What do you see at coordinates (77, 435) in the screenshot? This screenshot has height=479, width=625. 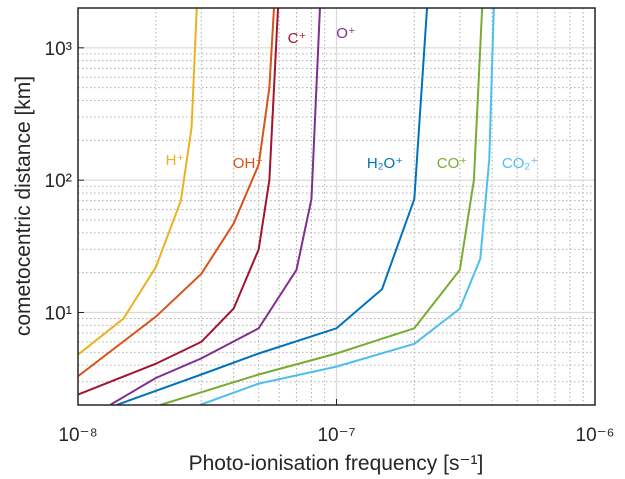 I see `x-tick-label: 10⁻⁸` at bounding box center [77, 435].